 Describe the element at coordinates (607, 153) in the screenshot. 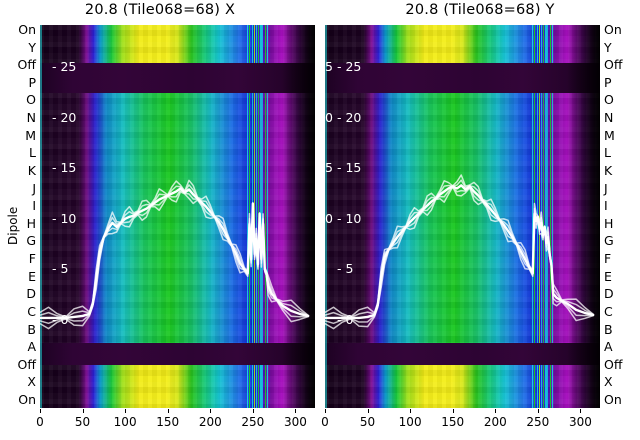

I see `y-category-label-right: L` at that location.